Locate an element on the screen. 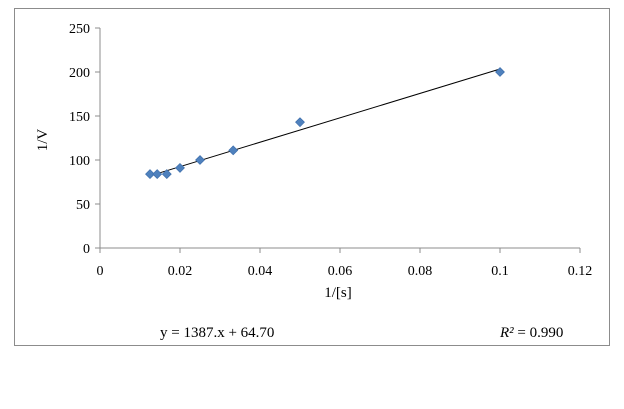 Image resolution: width=624 pixels, height=409 pixels. y-tick-label: 0 is located at coordinates (86, 249).